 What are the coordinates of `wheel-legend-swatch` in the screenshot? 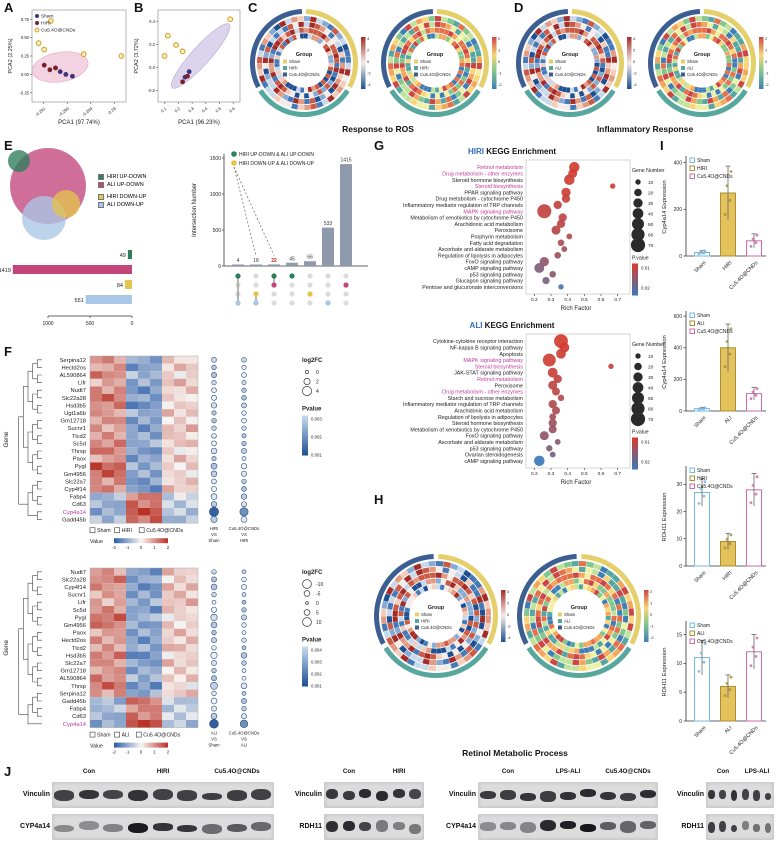 It's located at (551, 68).